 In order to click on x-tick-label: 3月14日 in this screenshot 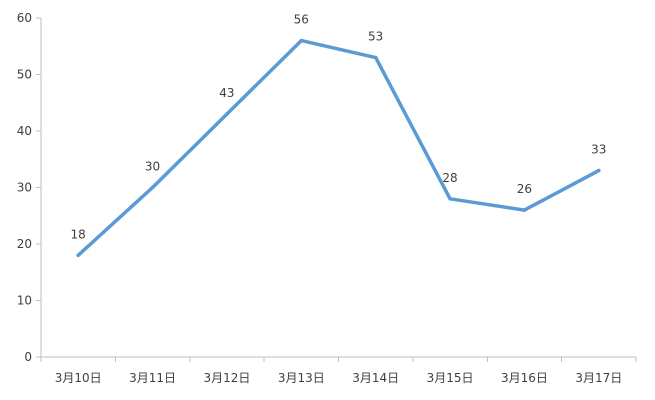, I will do `click(375, 378)`.